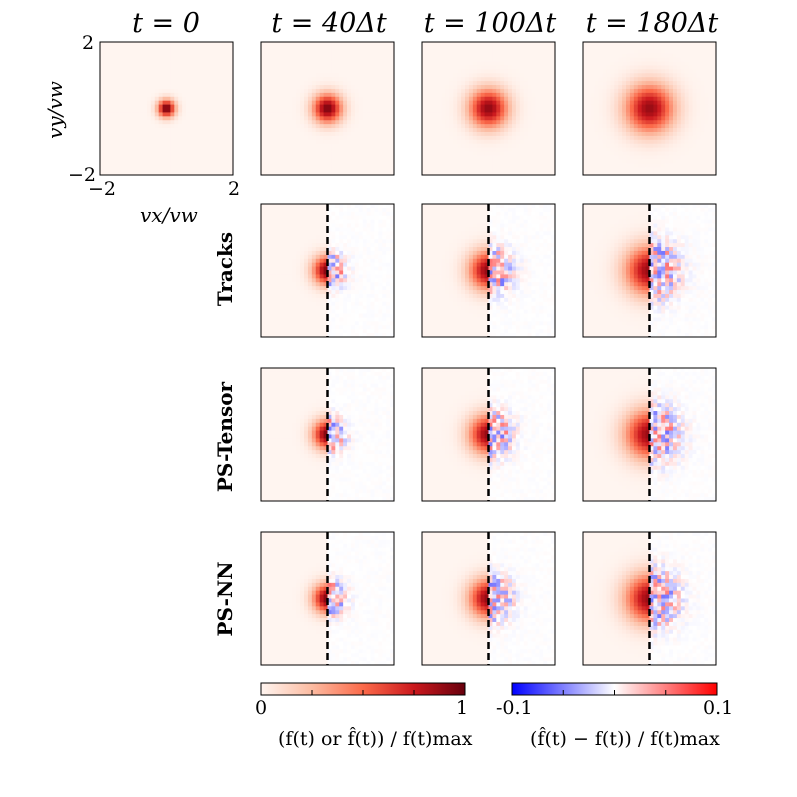 The image size is (797, 797). Describe the element at coordinates (650, 271) in the screenshot. I see `heatmap-panel-r1-c3` at that location.